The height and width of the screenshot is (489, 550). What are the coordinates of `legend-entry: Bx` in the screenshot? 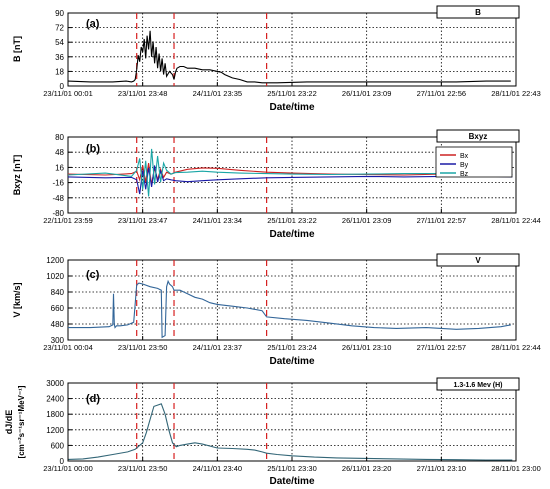 It's located at (464, 156).